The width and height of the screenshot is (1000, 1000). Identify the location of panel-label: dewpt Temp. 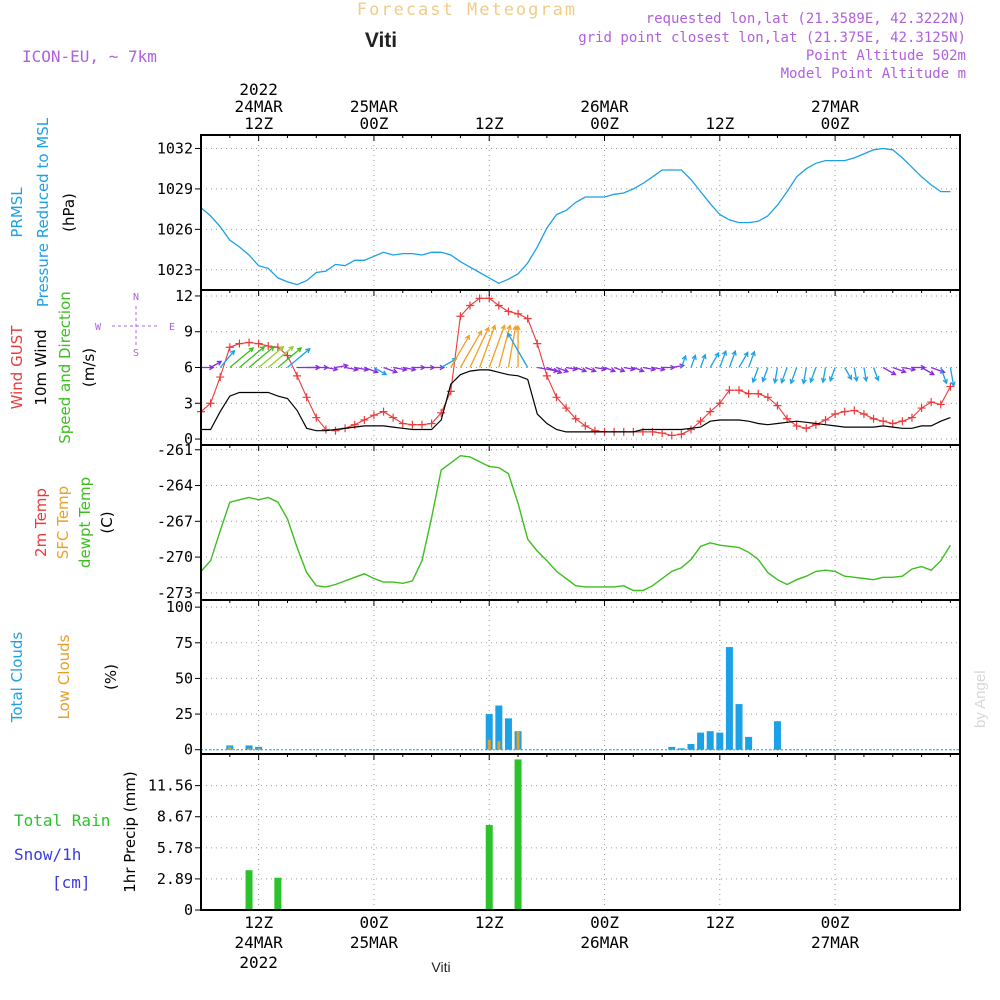
(85, 522).